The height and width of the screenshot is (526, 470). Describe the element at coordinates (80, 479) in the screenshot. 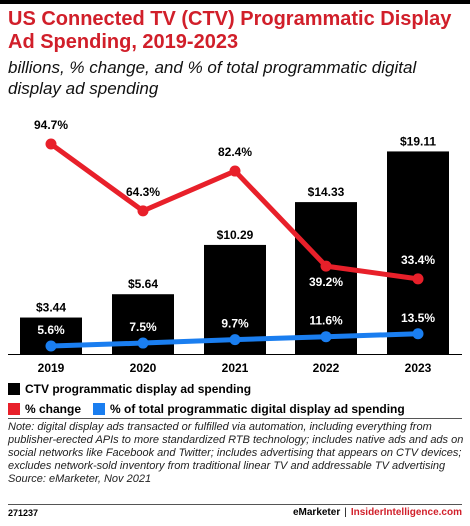

I see `source-text: Source: eMarketer, Nov 2021` at that location.